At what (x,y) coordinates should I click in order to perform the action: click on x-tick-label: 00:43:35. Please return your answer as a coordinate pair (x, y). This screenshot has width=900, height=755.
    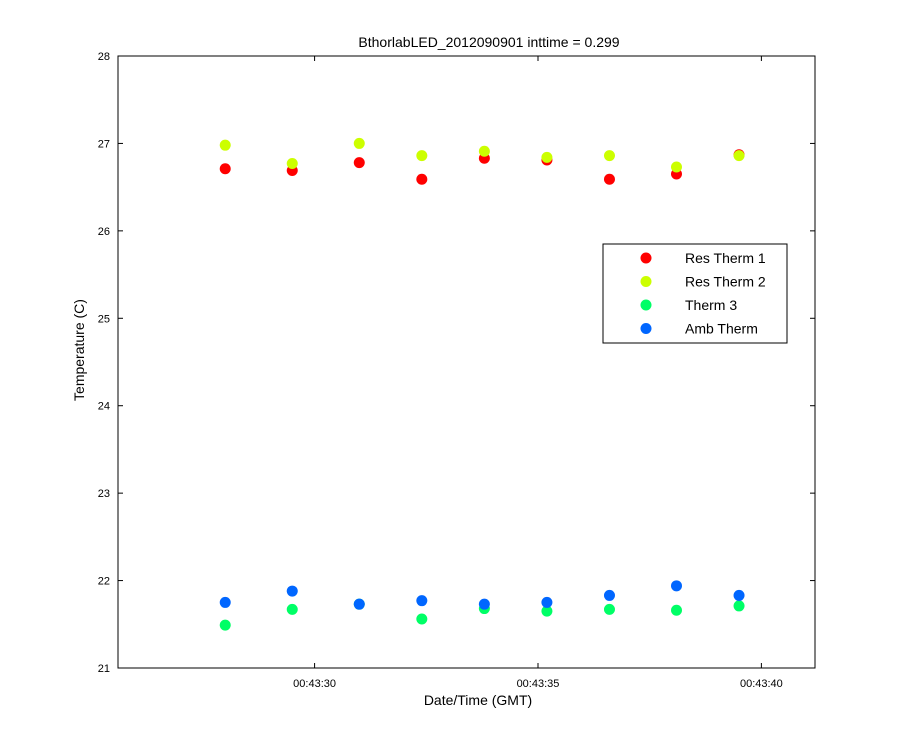
    Looking at the image, I should click on (538, 684).